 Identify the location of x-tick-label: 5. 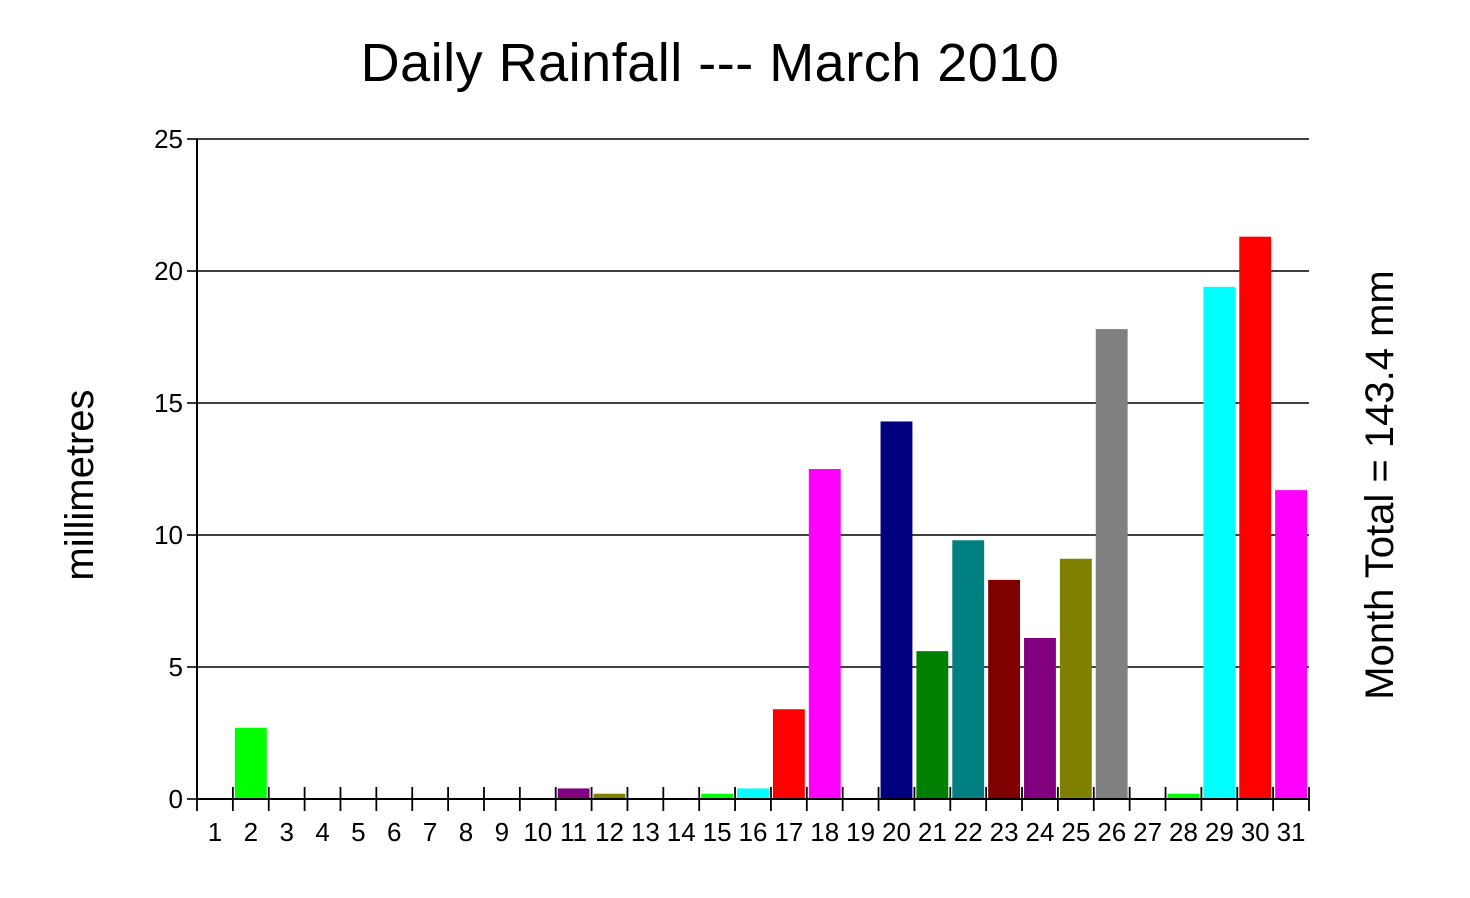
(358, 832).